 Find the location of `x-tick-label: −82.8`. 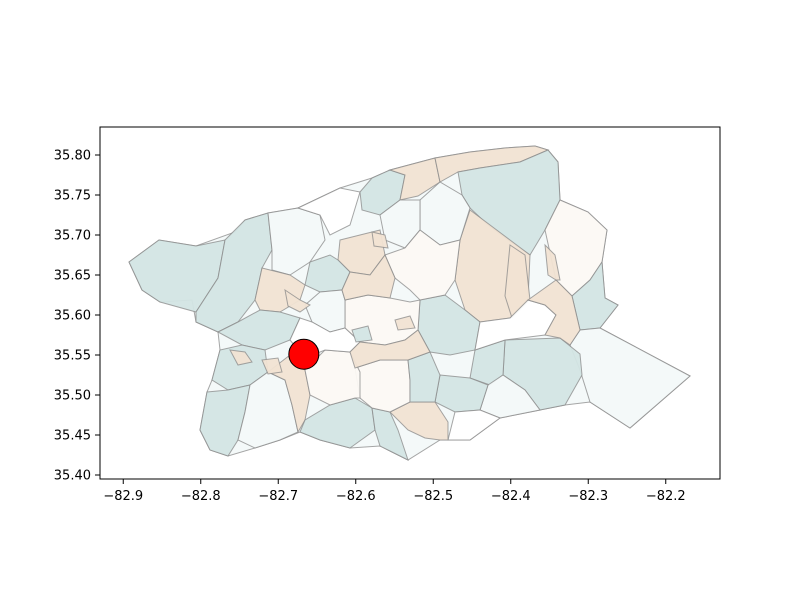

x-tick-label: −82.8 is located at coordinates (201, 496).